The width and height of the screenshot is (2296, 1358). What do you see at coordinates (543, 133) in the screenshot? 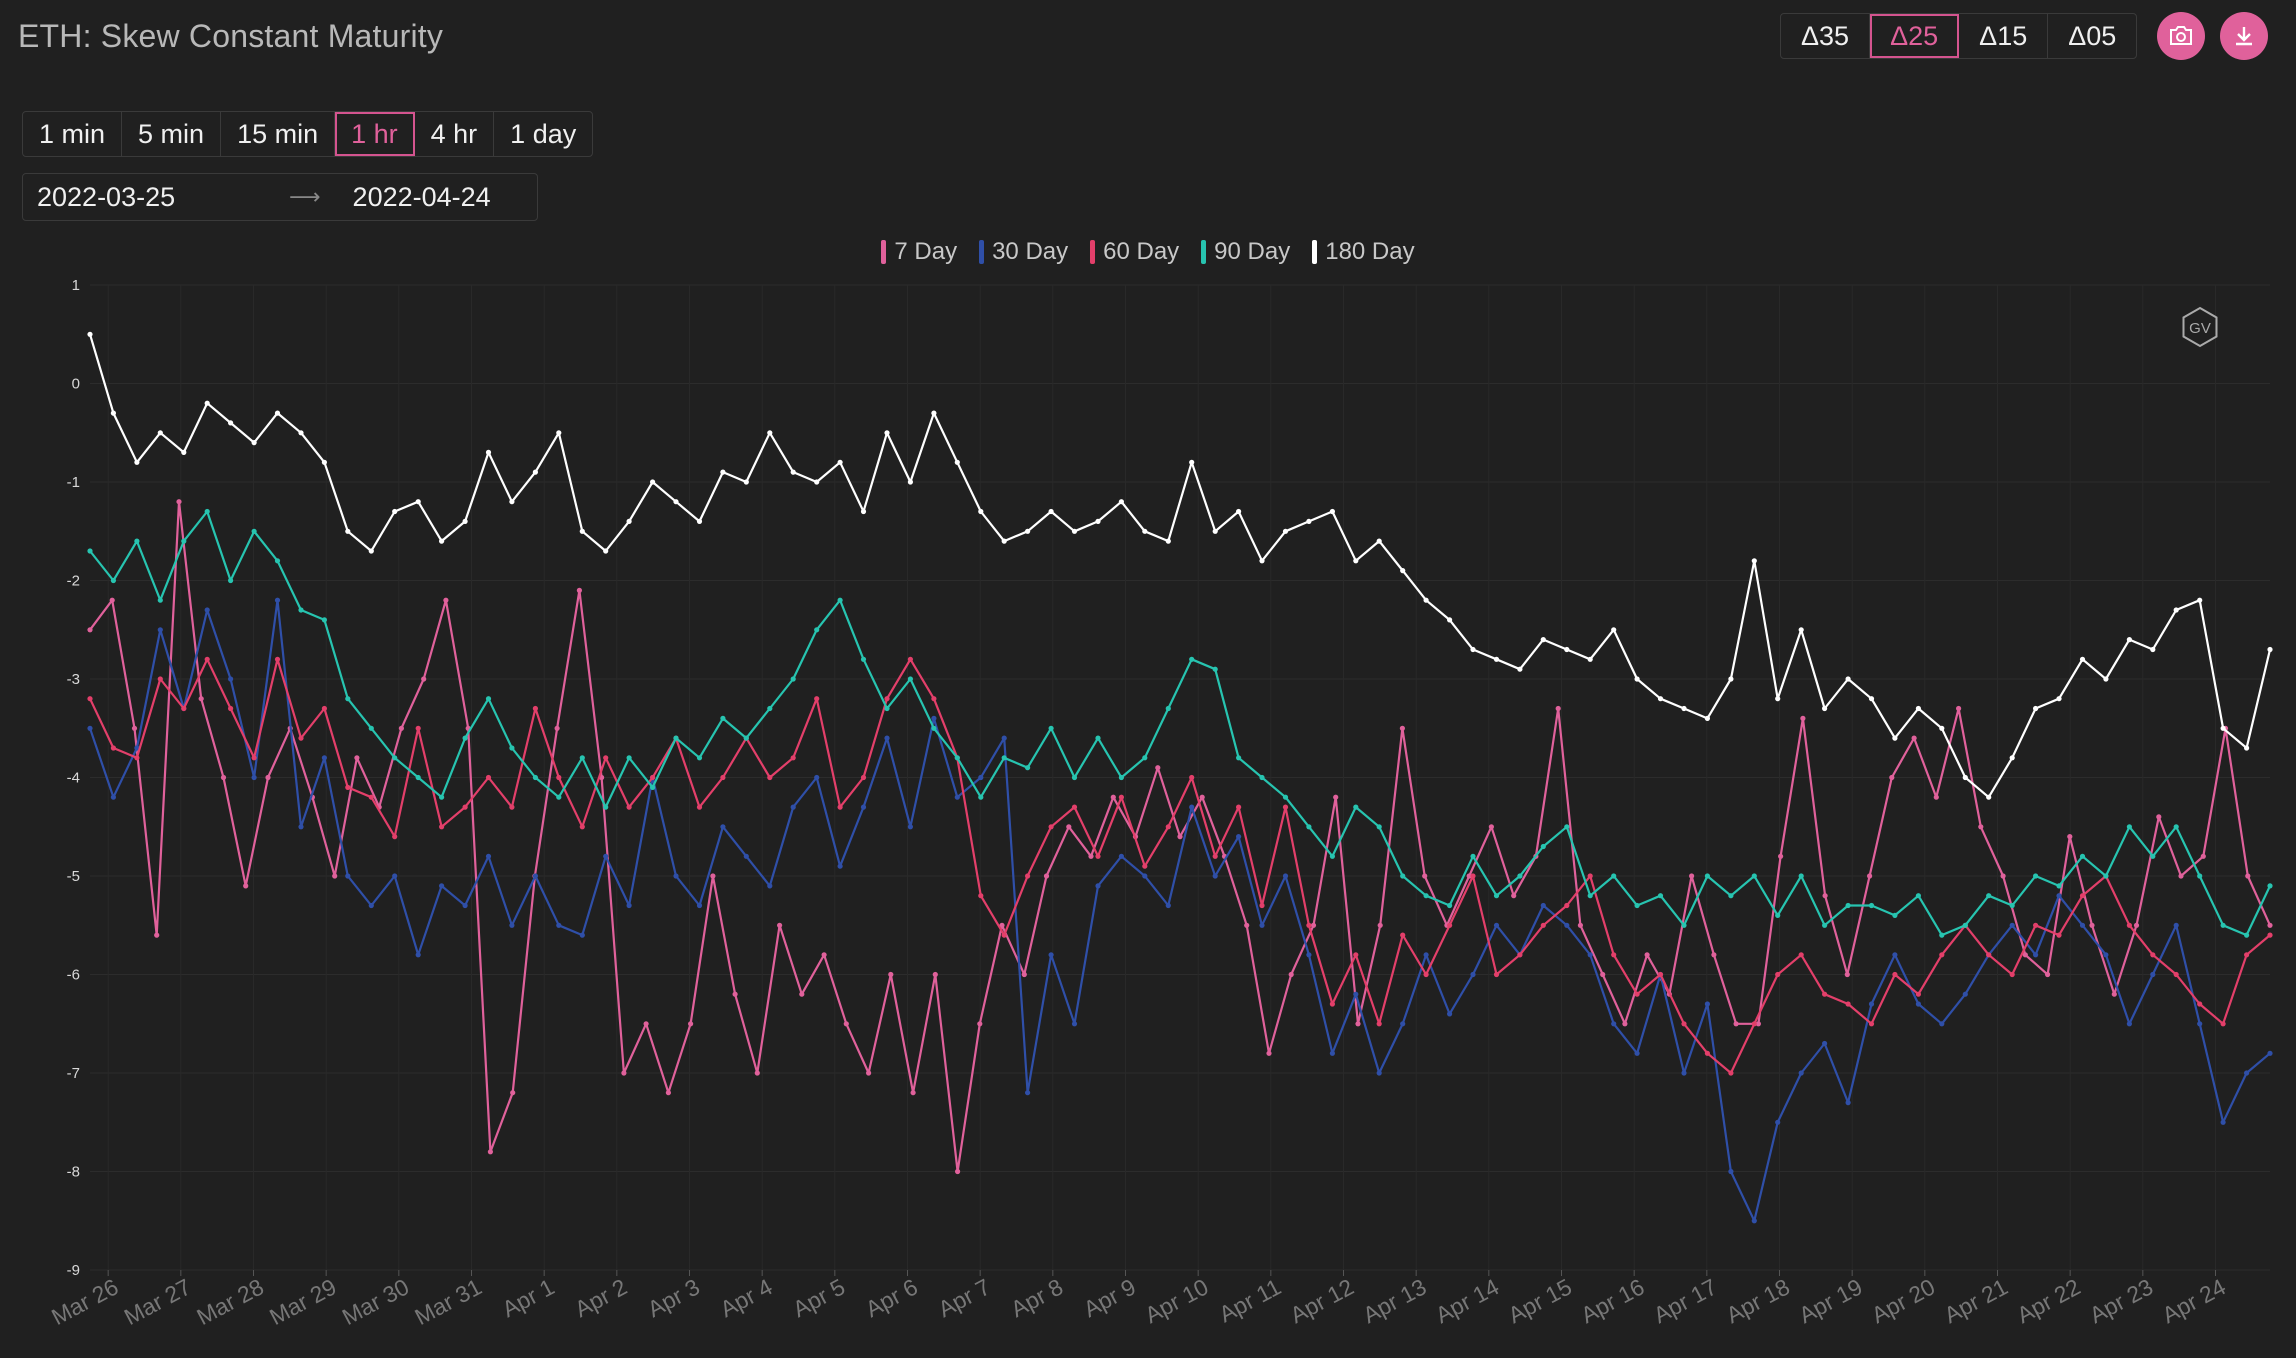
I see `interval-button-1day: 1 day` at bounding box center [543, 133].